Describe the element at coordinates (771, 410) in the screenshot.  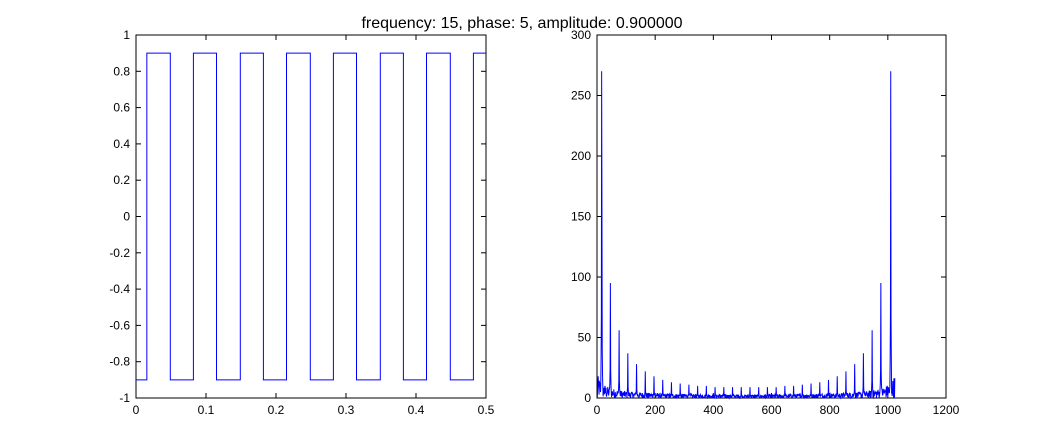
I see `right-x-tick-label: 600` at that location.